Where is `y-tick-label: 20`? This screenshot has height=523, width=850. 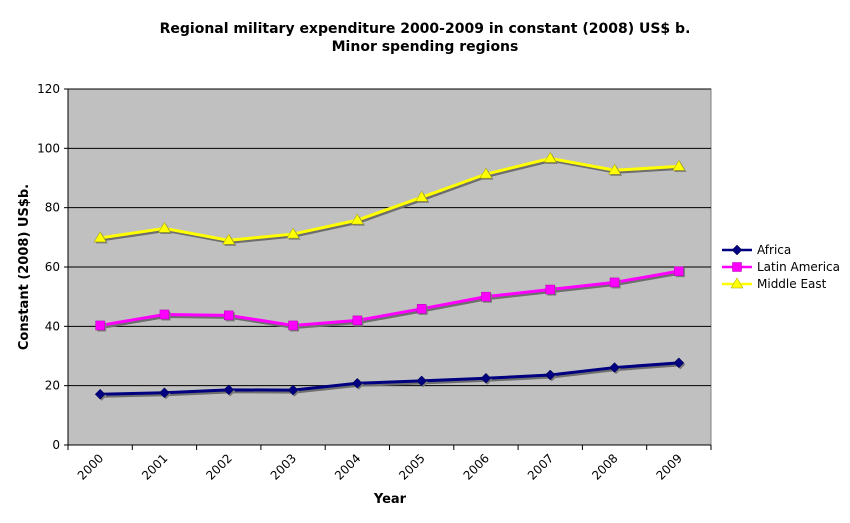
y-tick-label: 20 is located at coordinates (52, 386).